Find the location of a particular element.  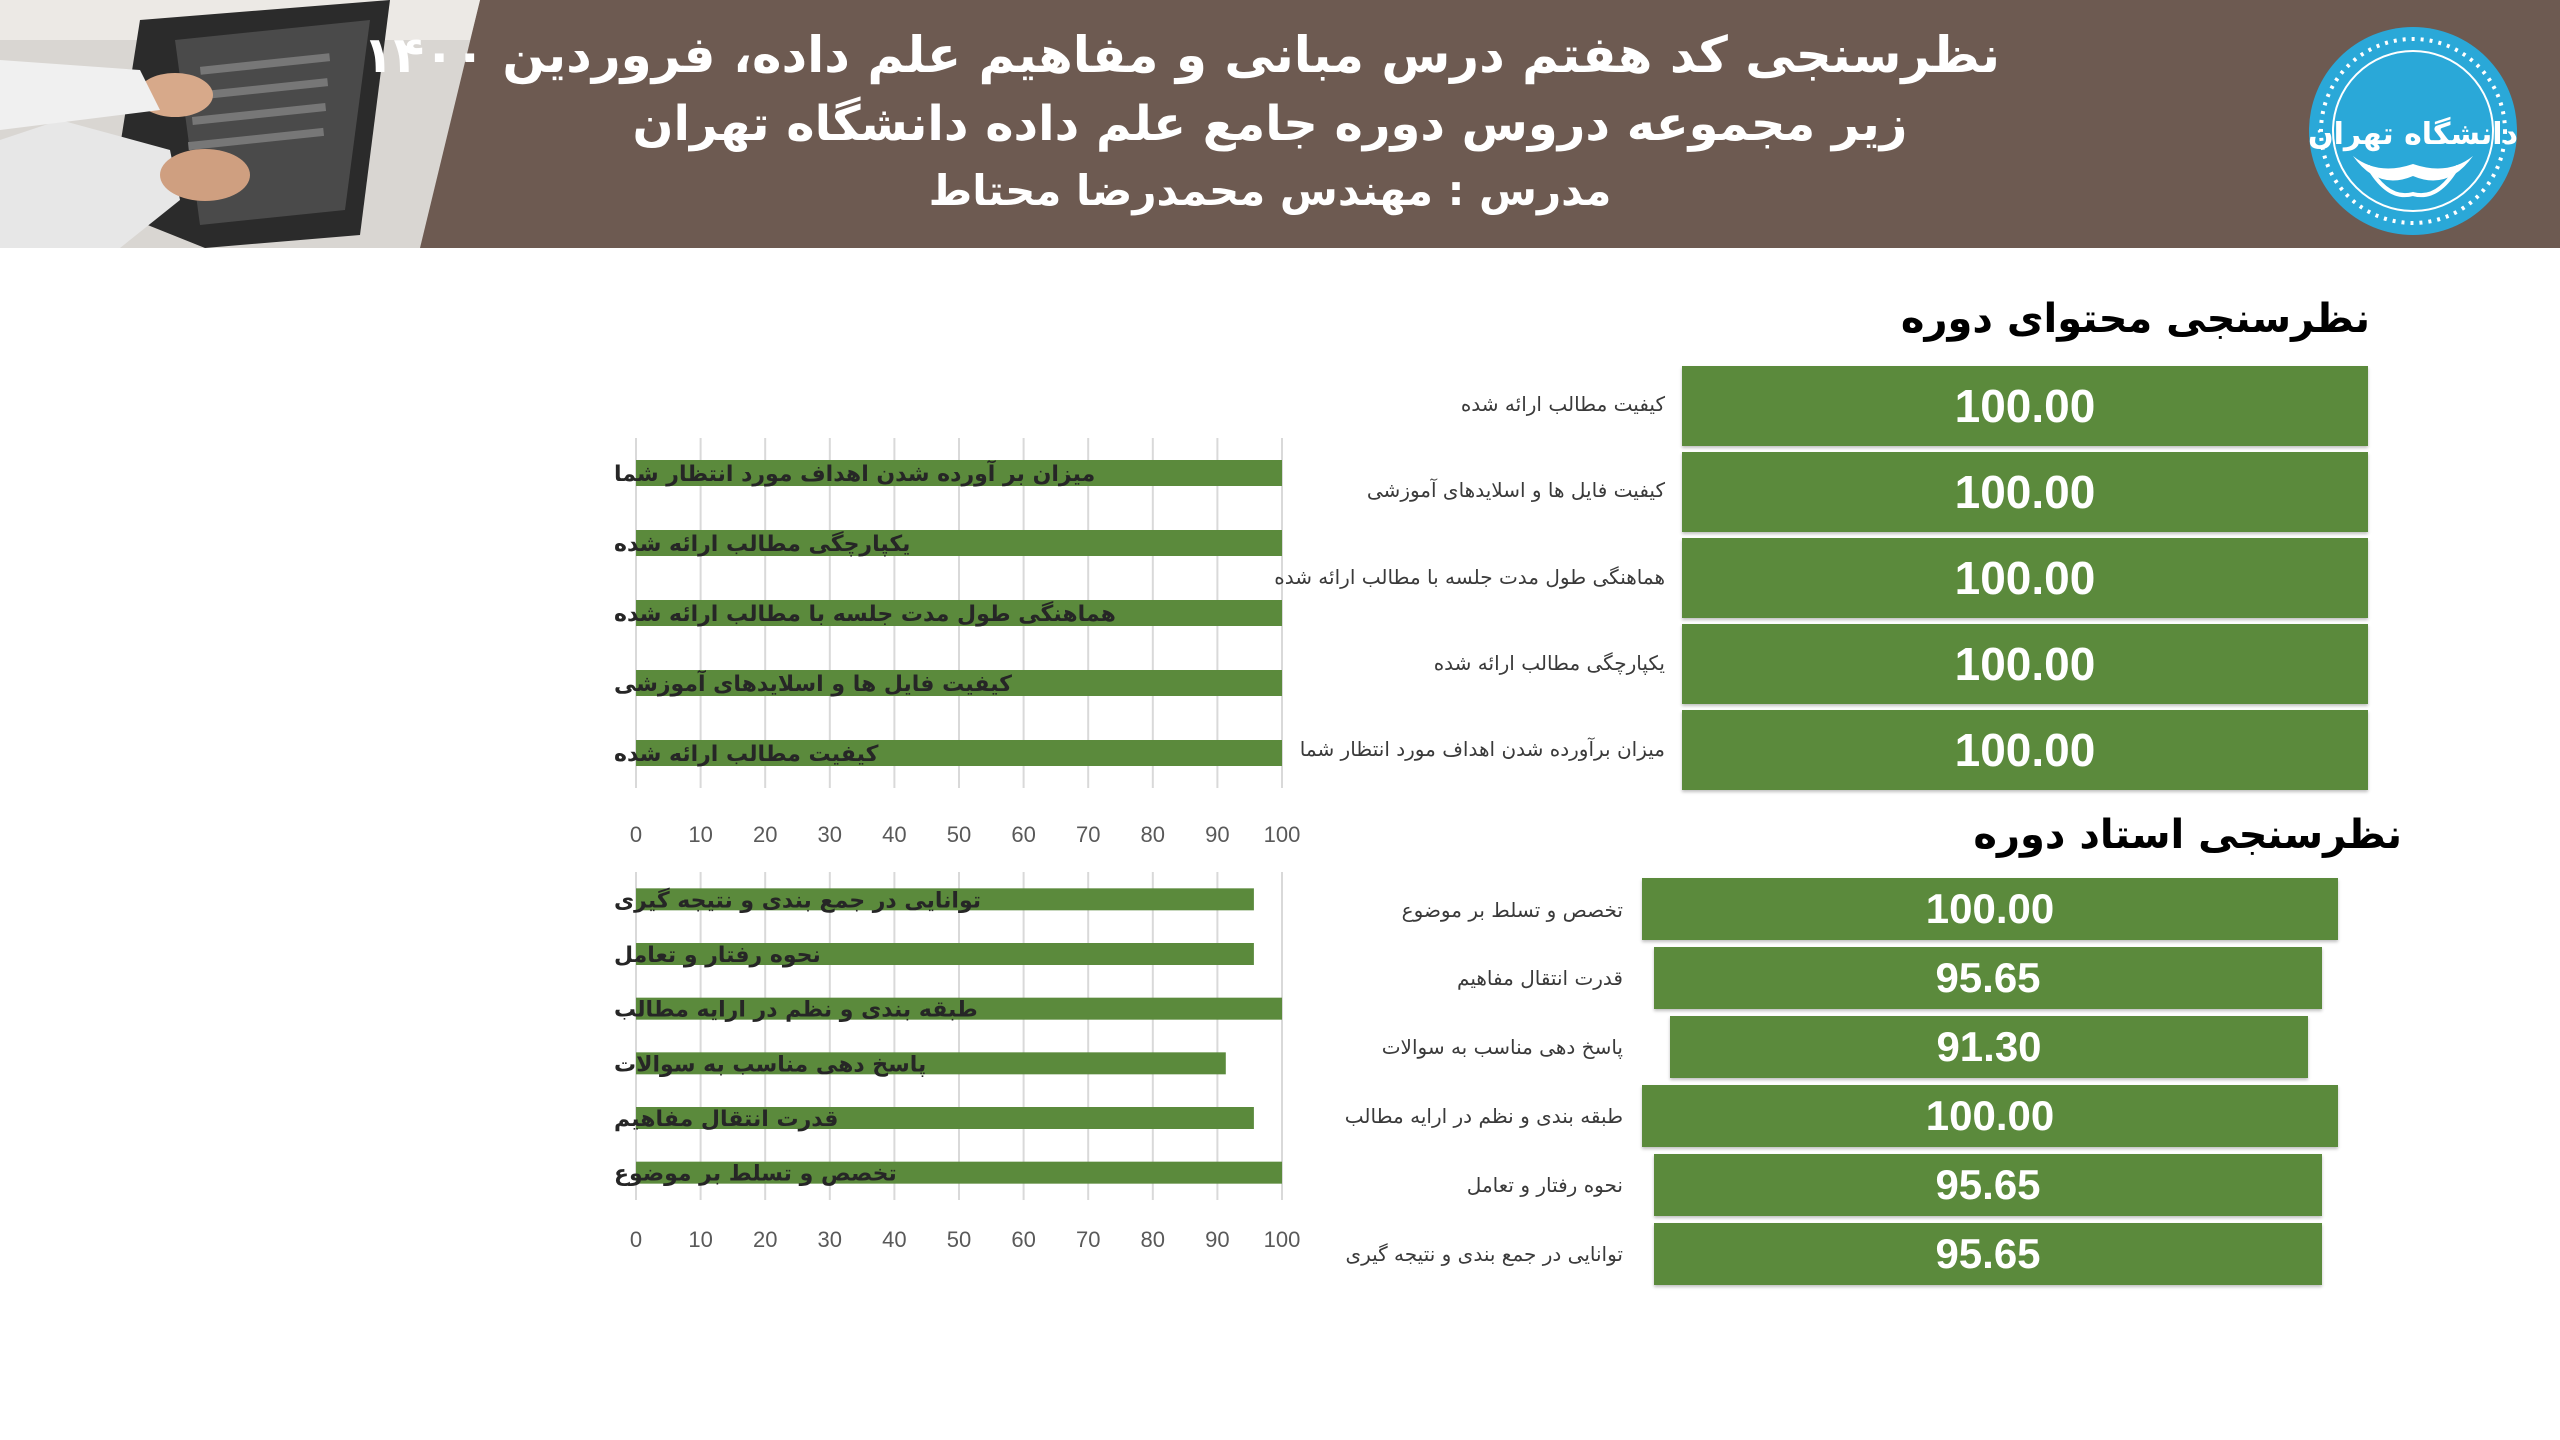

category-label: میزان بر آورده شدن اهداف مورد انتظار شما is located at coordinates (854, 473).